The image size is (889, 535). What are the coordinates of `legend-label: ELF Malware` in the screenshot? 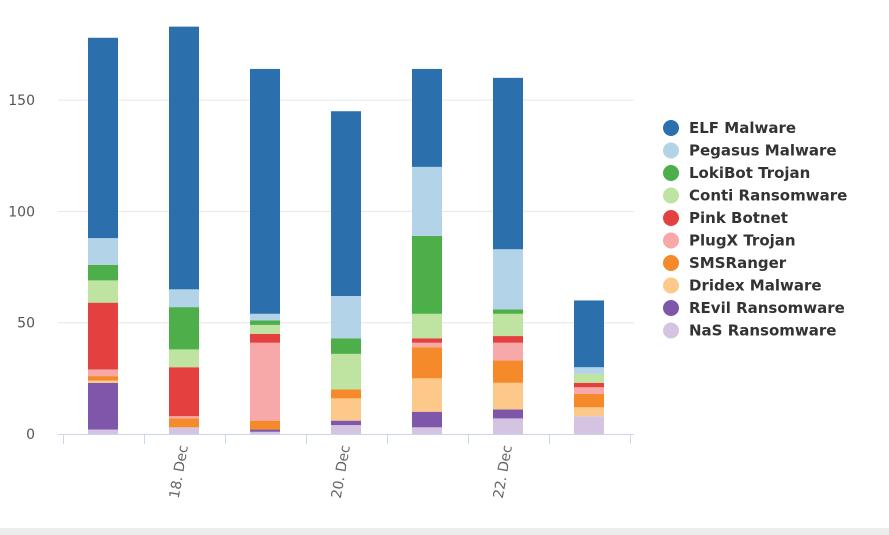 It's located at (742, 128).